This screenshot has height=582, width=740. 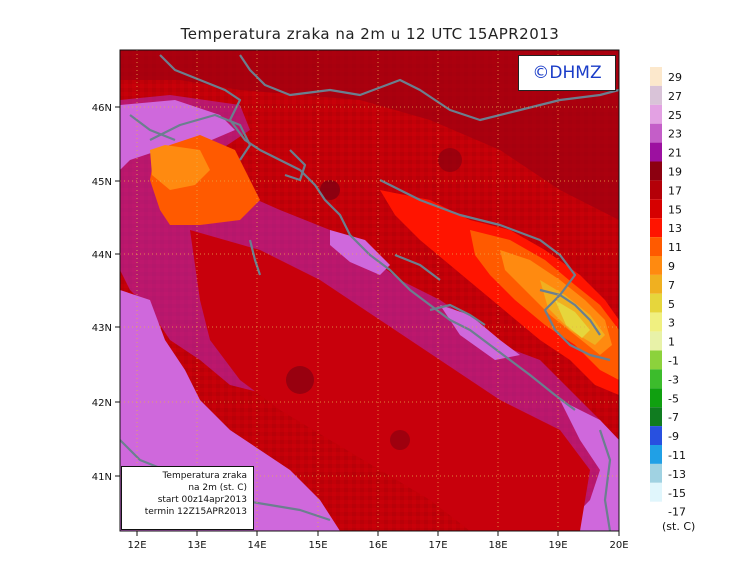 I want to click on legend-label: 29, so click(x=675, y=77).